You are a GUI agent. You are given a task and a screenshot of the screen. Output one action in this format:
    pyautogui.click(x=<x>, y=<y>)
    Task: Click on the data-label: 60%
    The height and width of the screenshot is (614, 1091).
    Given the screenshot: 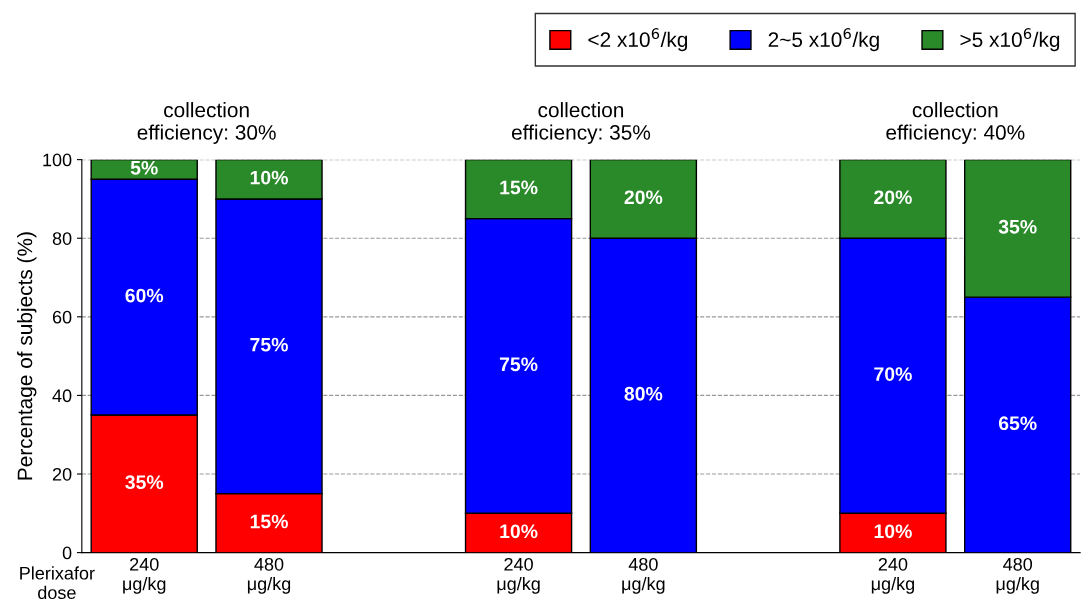 What is the action you would take?
    pyautogui.click(x=144, y=295)
    